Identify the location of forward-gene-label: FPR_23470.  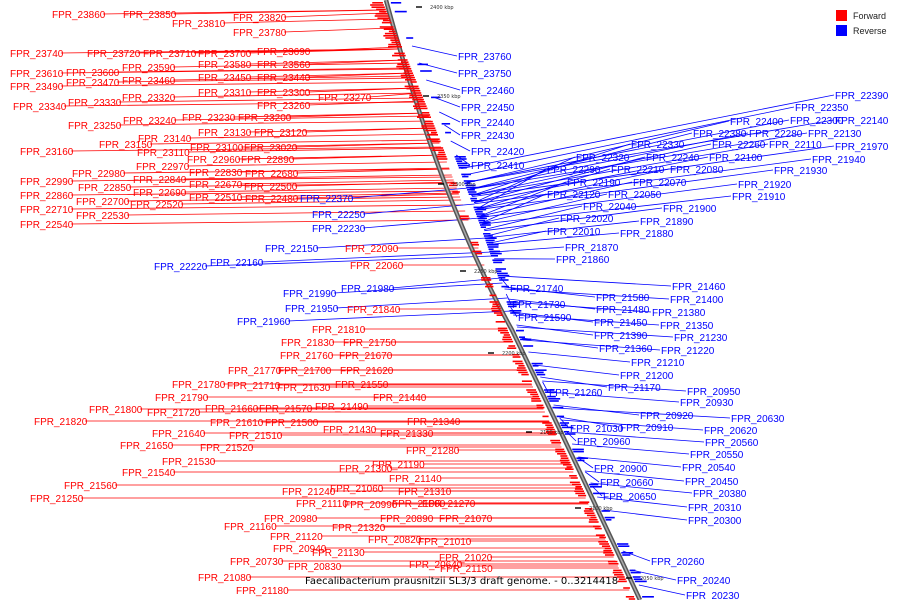
(93, 83).